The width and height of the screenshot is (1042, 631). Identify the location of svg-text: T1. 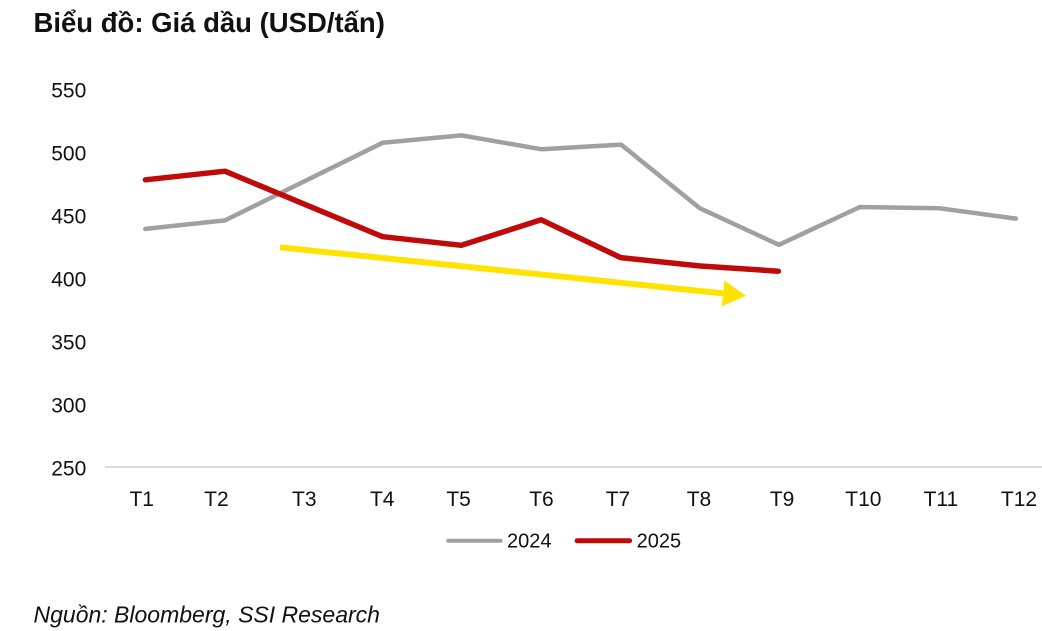
(141, 499).